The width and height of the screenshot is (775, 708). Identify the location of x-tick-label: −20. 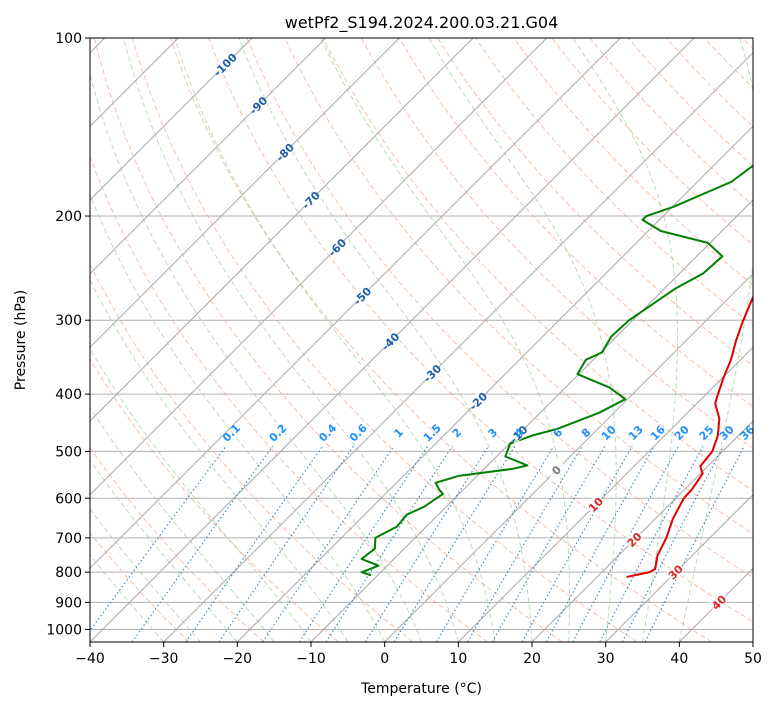
(238, 659).